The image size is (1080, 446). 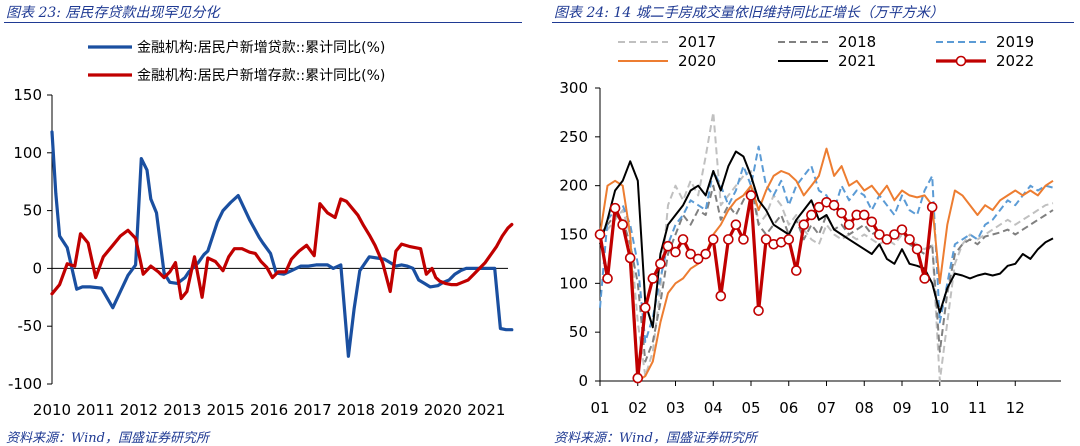 I want to click on left-x-tick-label: 2013, so click(x=182, y=410).